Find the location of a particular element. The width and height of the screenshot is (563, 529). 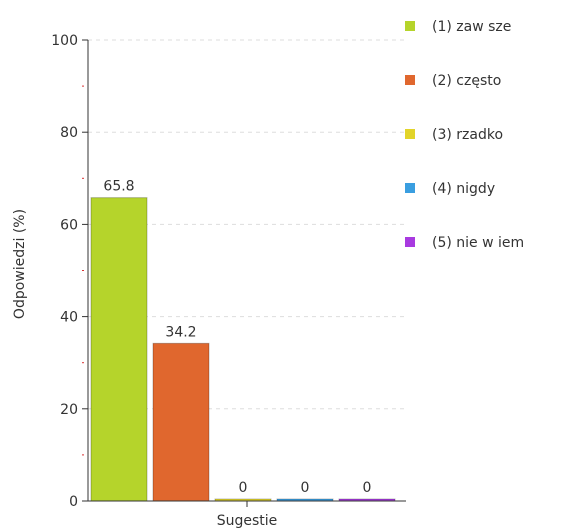

y-axis-ticks: 0 20 40 60 80 100 is located at coordinates (69, 271).